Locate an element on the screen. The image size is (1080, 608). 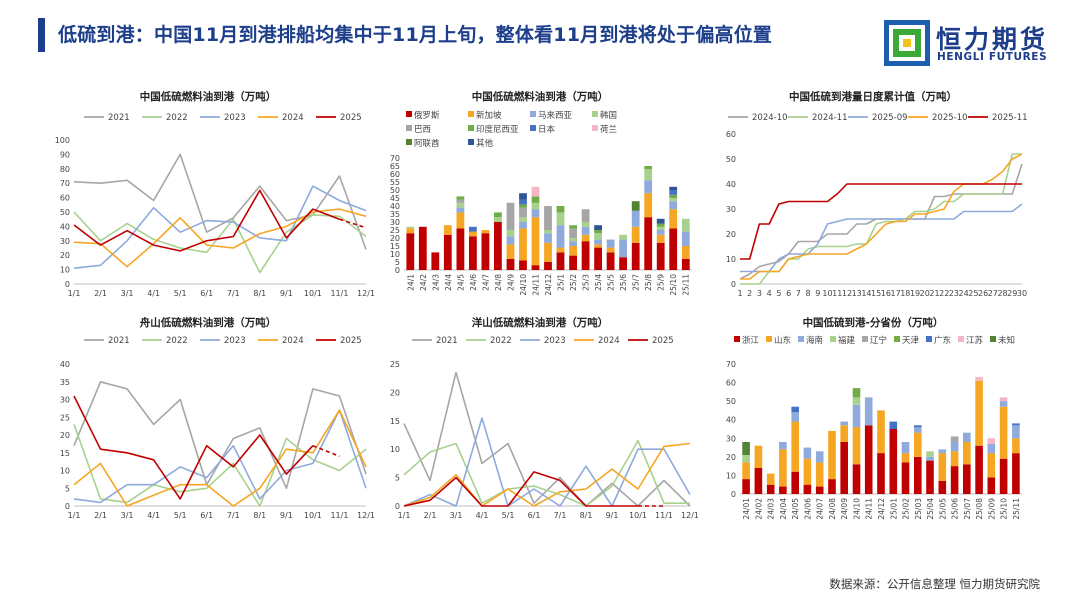
legend-label: 天津 is located at coordinates (911, 340).